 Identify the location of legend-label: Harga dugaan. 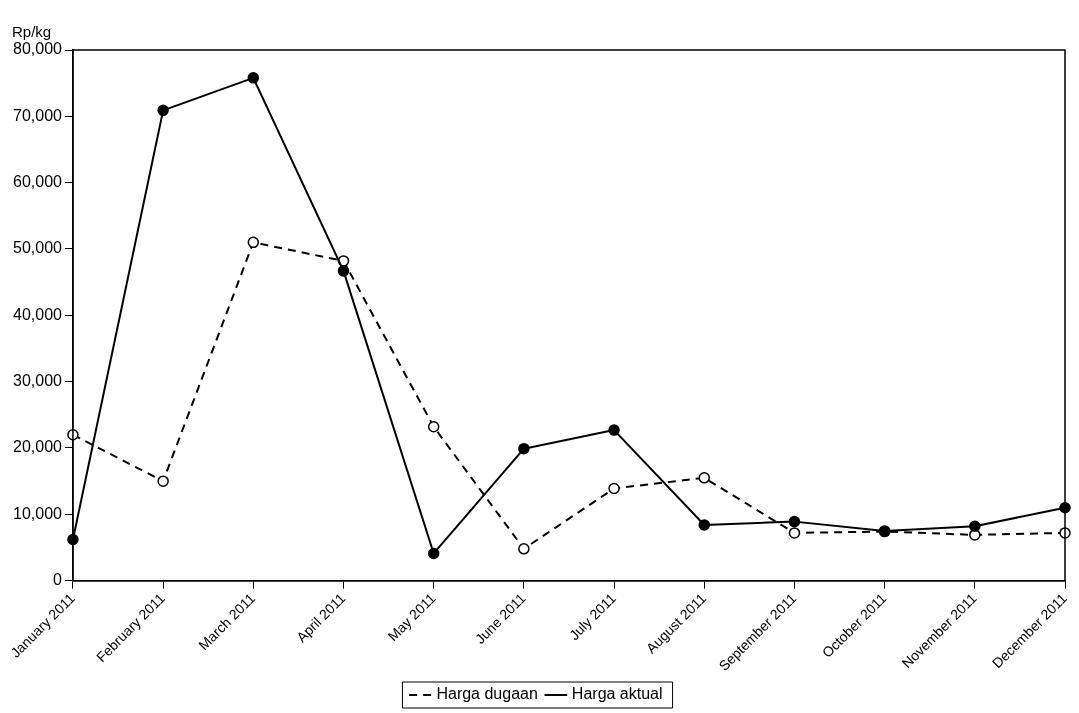
(487, 694).